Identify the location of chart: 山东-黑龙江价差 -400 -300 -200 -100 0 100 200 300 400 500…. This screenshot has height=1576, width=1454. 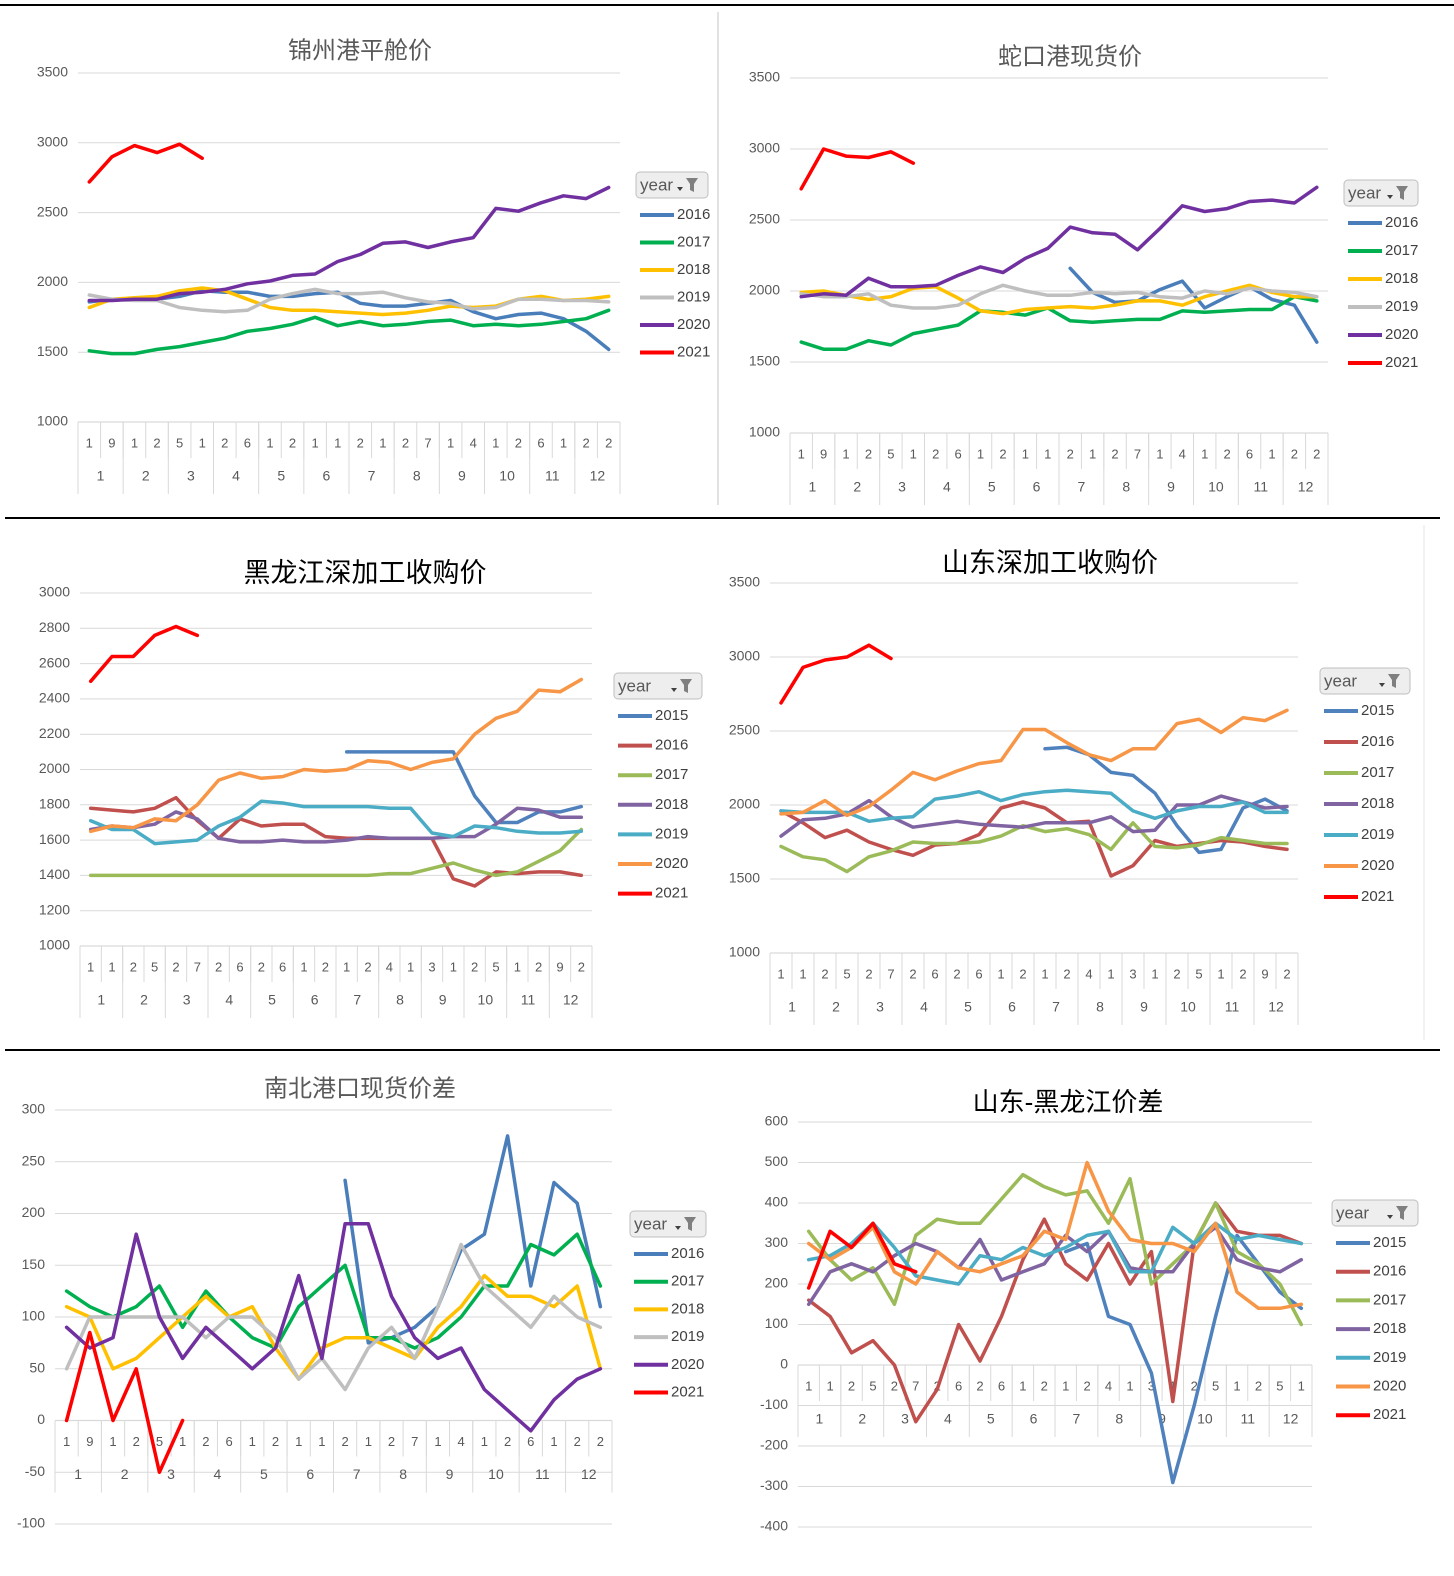
(1089, 1310).